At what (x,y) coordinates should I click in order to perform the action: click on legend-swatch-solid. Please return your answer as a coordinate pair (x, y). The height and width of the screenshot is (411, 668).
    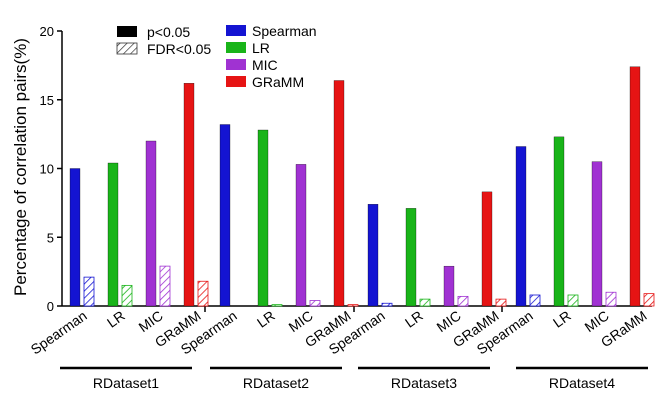
    Looking at the image, I should click on (127, 31).